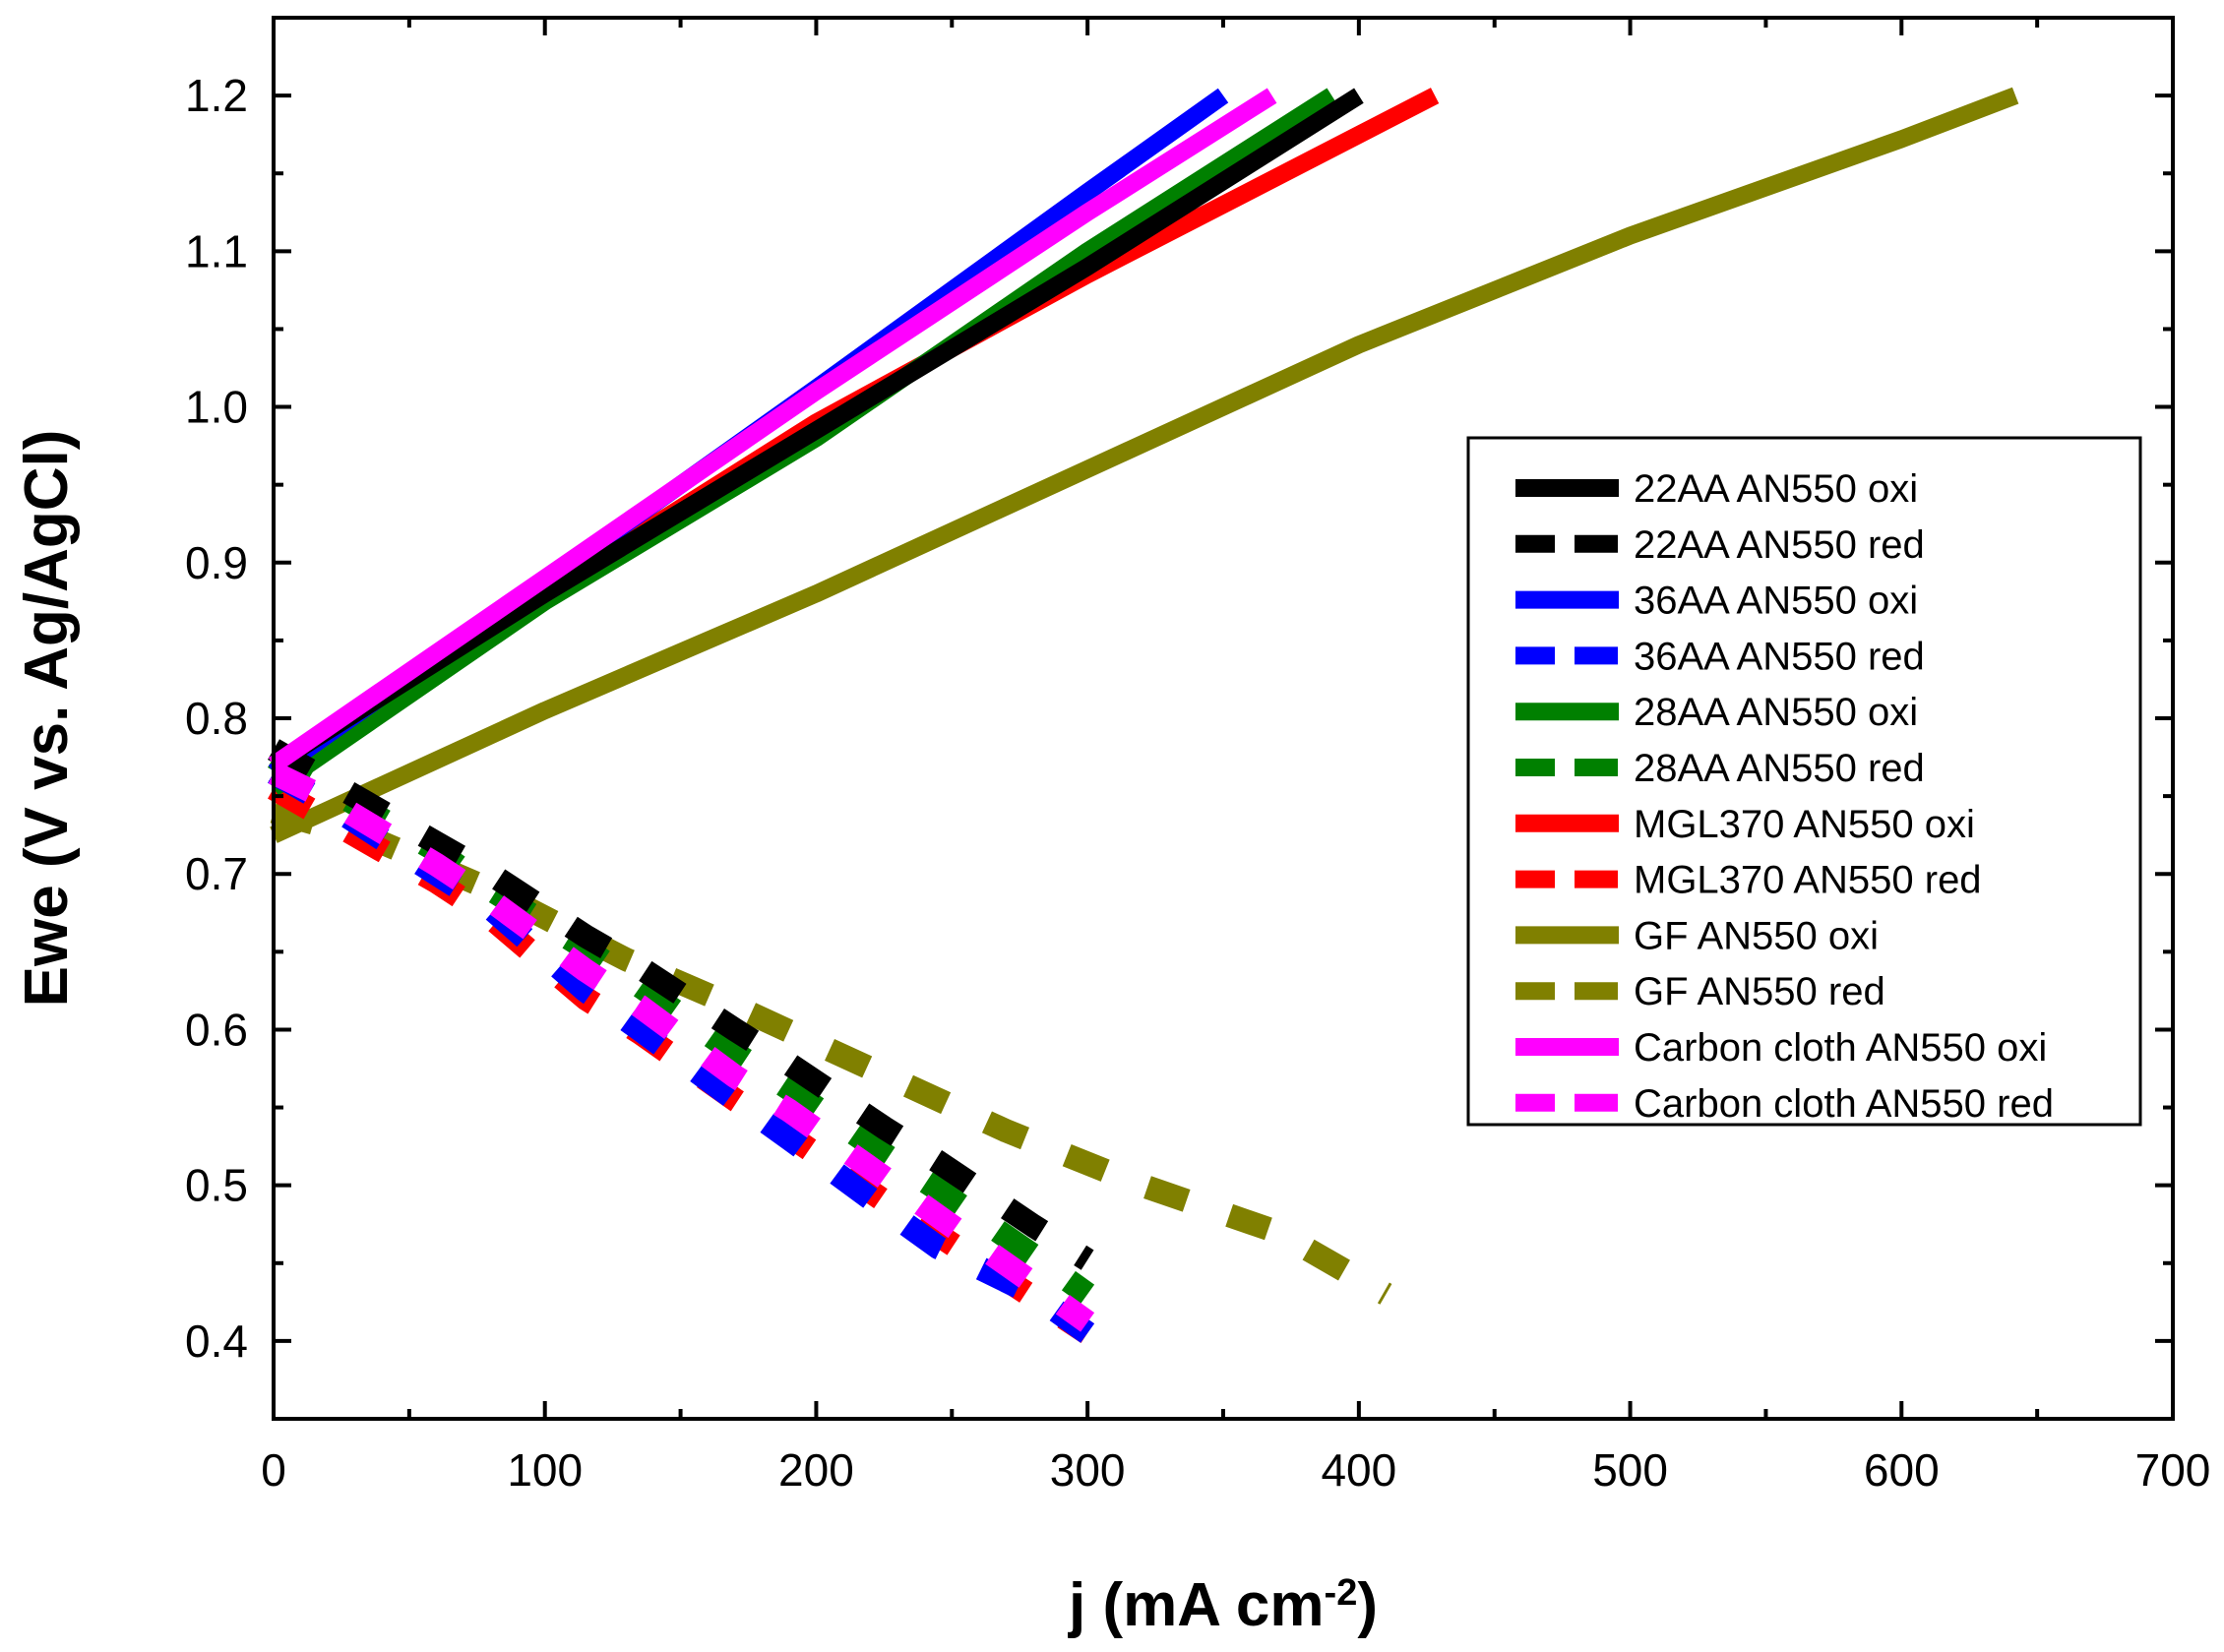 This screenshot has width=2224, height=1652. Describe the element at coordinates (216, 250) in the screenshot. I see `y-tick-label: 1.1` at that location.